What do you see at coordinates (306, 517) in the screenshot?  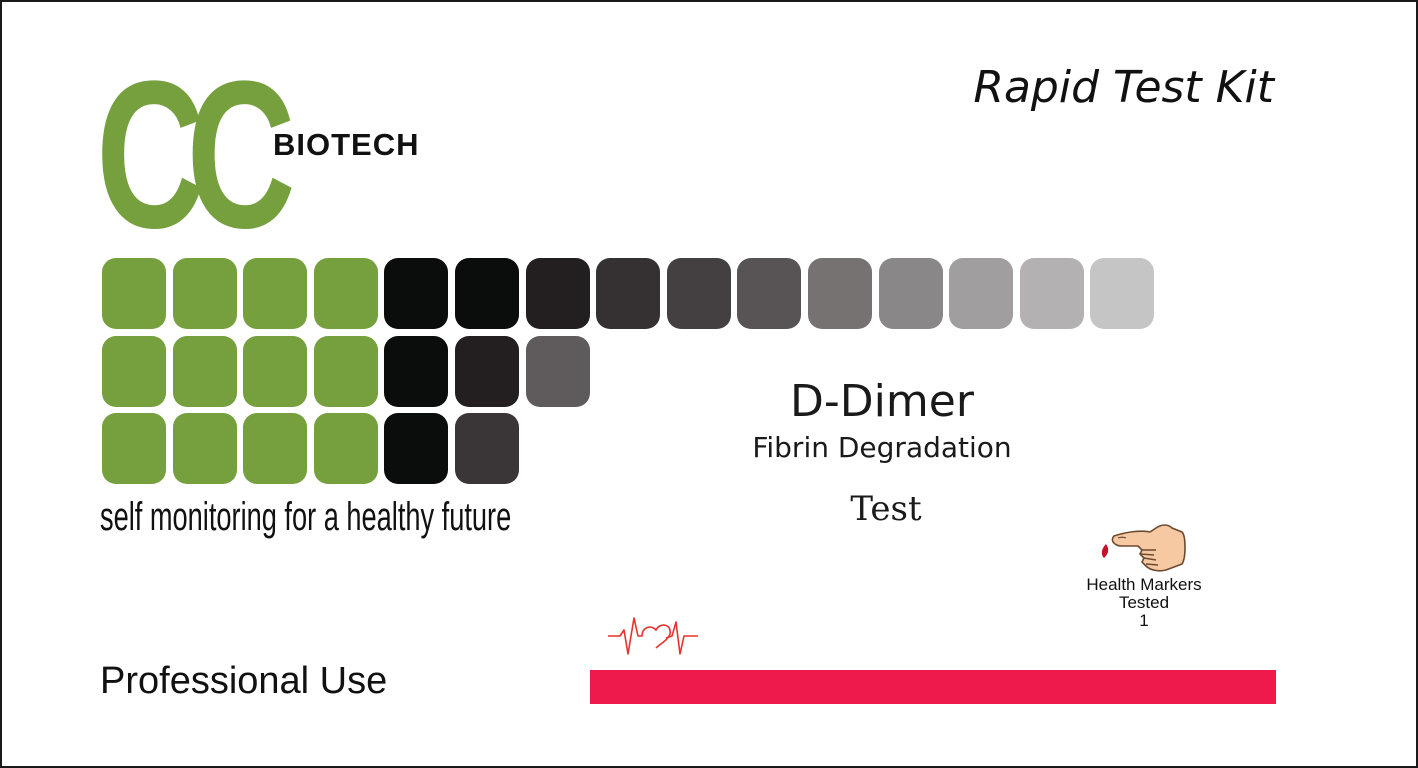 I see `brand-tagline: self monitoring for a healthy future` at bounding box center [306, 517].